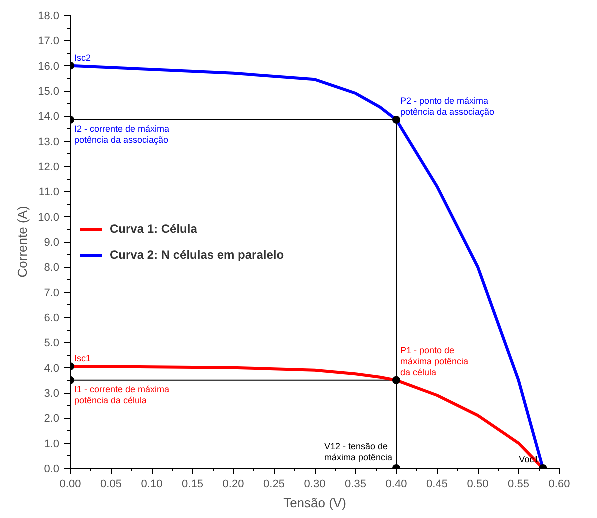  I want to click on y-tick-label: 0.0, so click(52, 470).